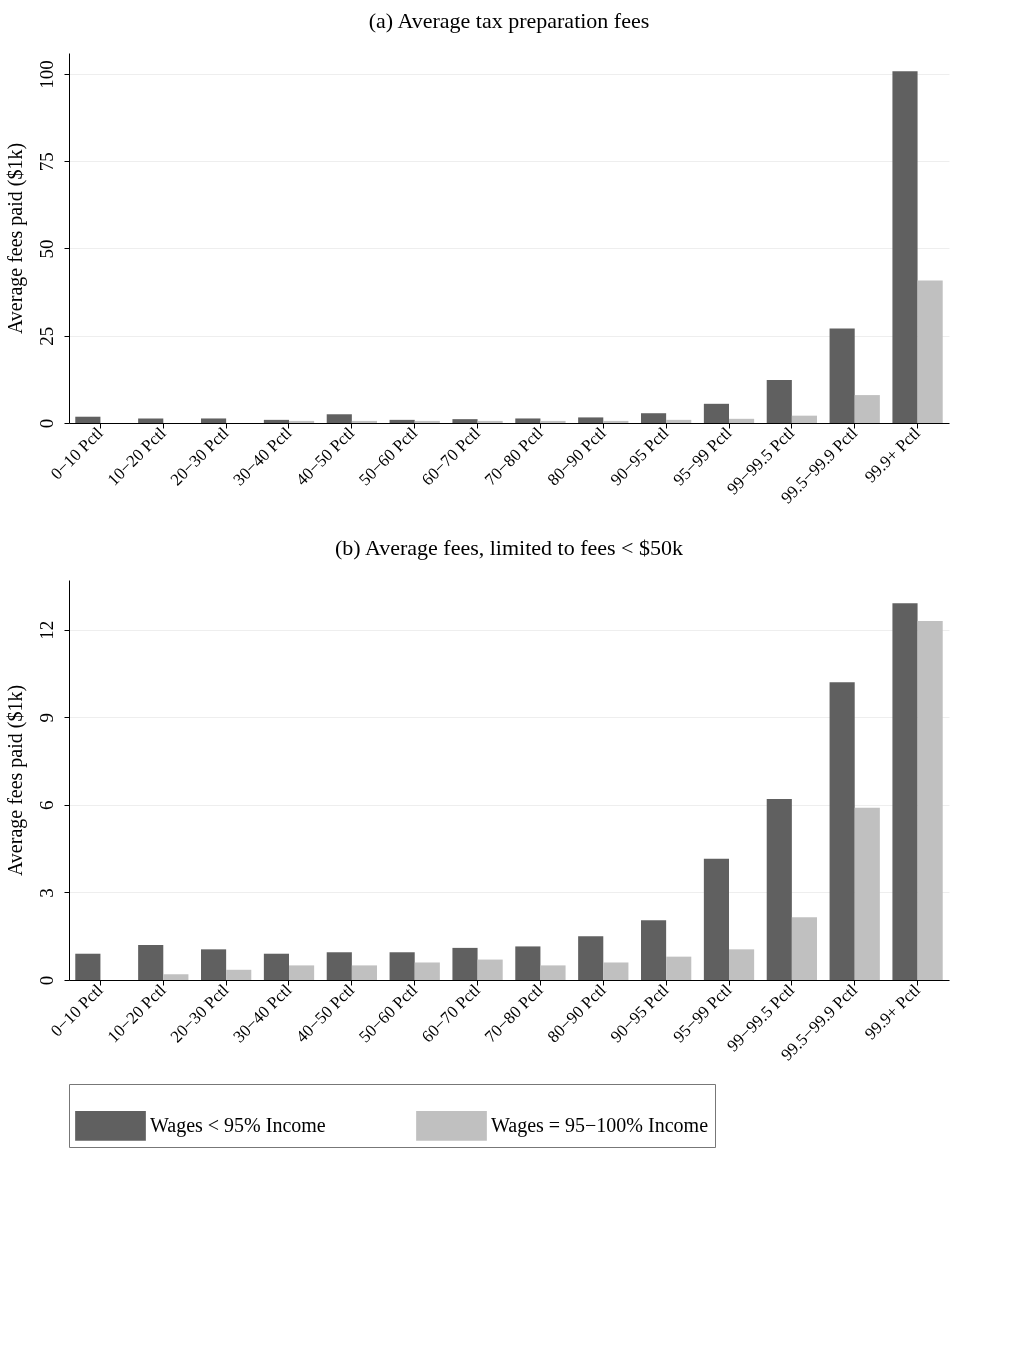 Image resolution: width=1026 pixels, height=1350 pixels. What do you see at coordinates (46, 162) in the screenshot?
I see `y-tick-label: 75` at bounding box center [46, 162].